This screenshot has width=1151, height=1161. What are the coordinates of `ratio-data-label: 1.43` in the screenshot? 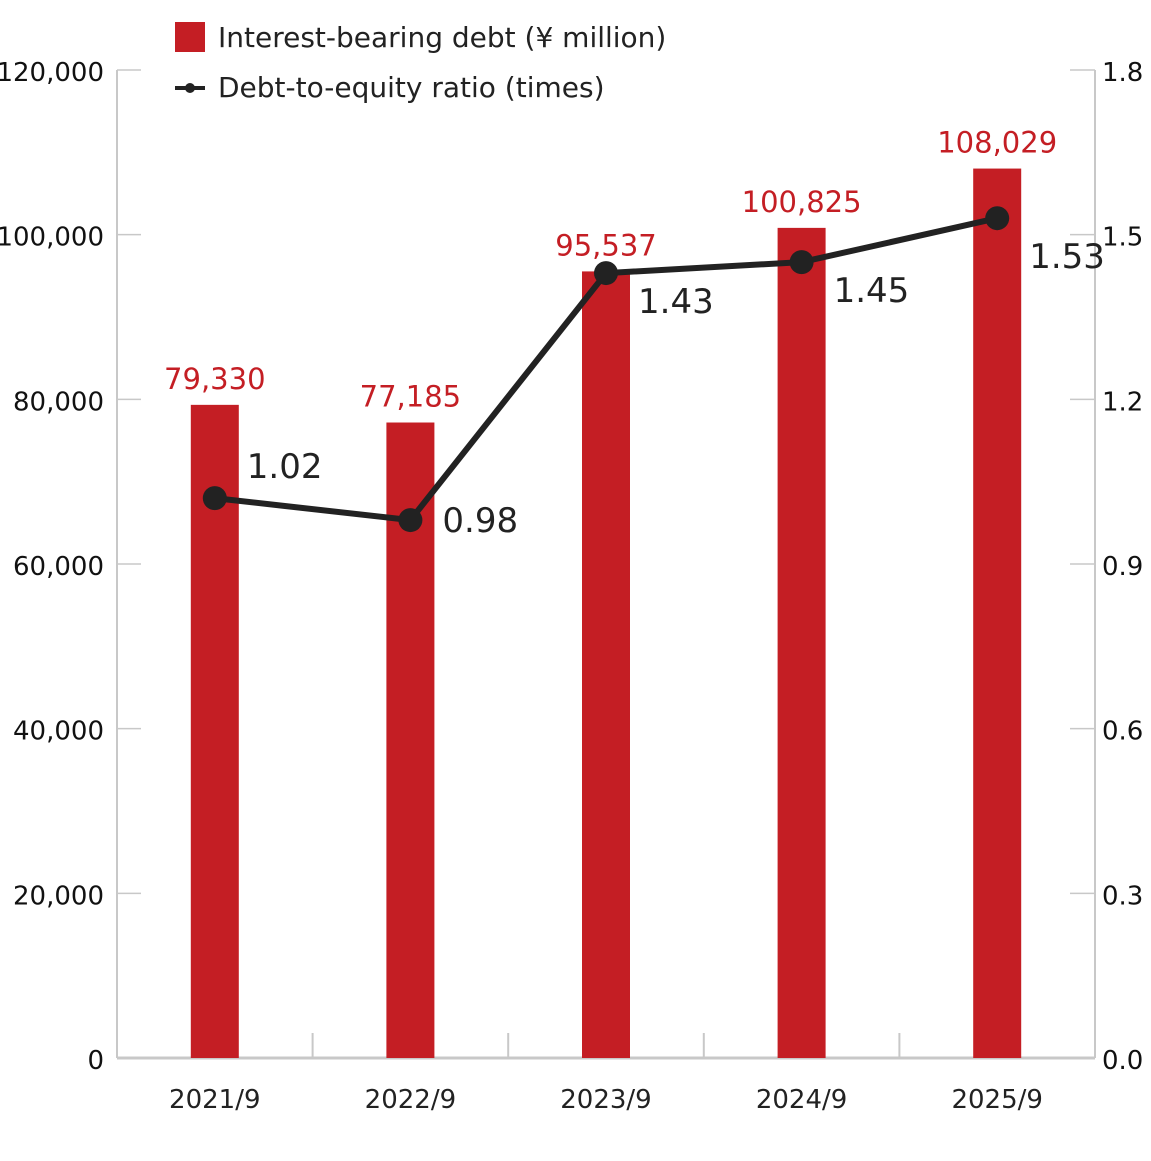 It's located at (676, 302).